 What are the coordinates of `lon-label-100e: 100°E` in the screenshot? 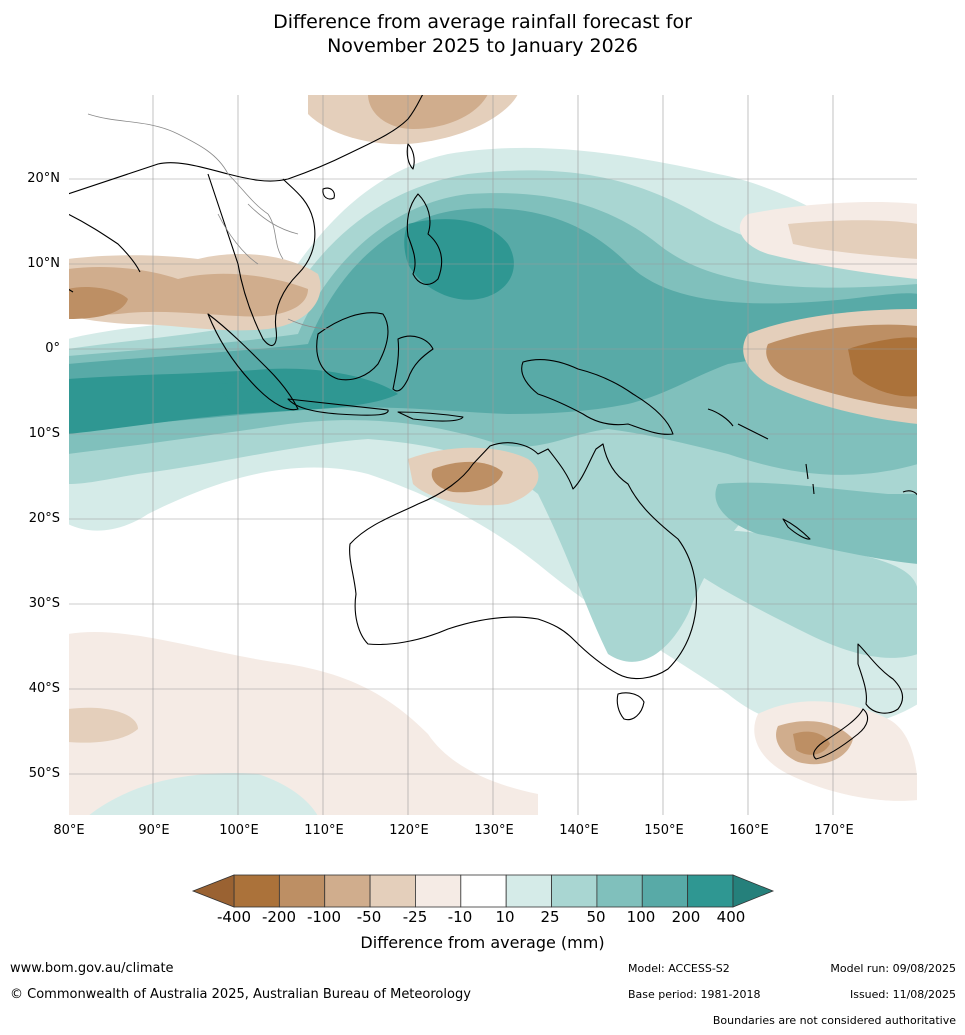 It's located at (239, 830).